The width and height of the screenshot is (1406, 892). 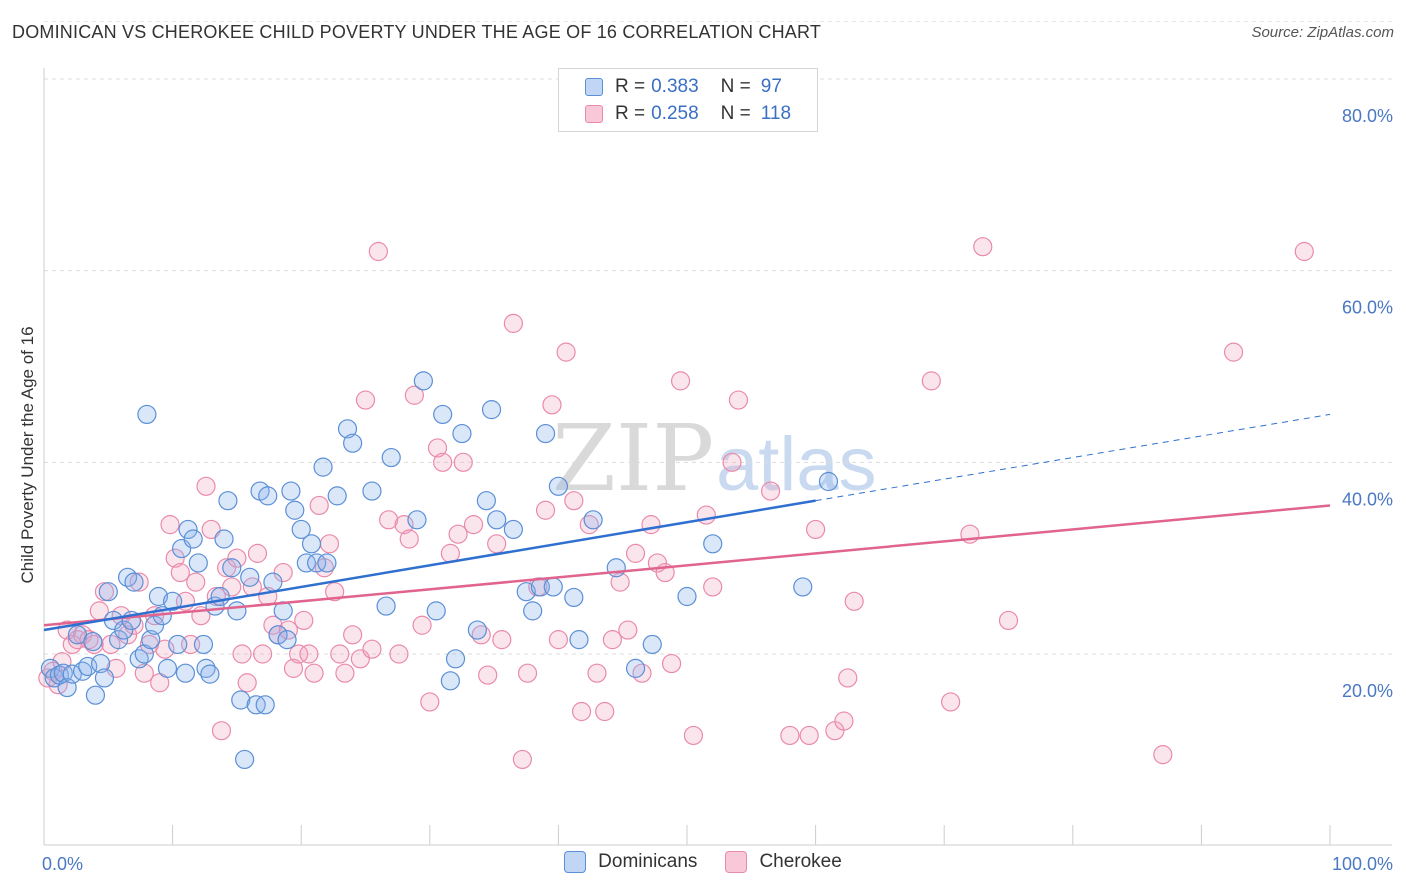 I want to click on x-tick-label: 0.0%, so click(x=62, y=864).